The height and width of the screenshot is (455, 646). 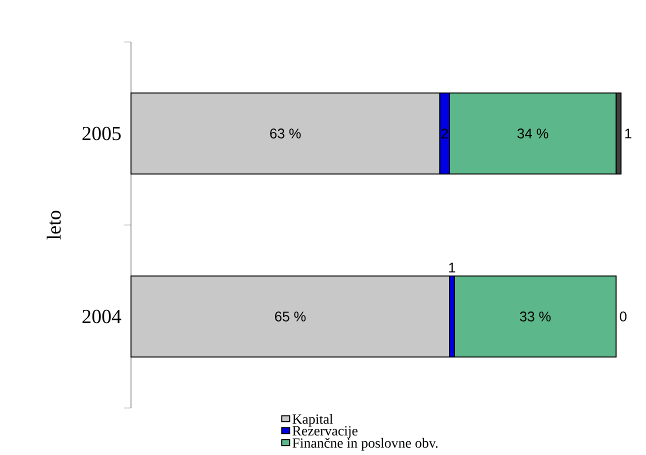 I want to click on bar, so click(x=535, y=317).